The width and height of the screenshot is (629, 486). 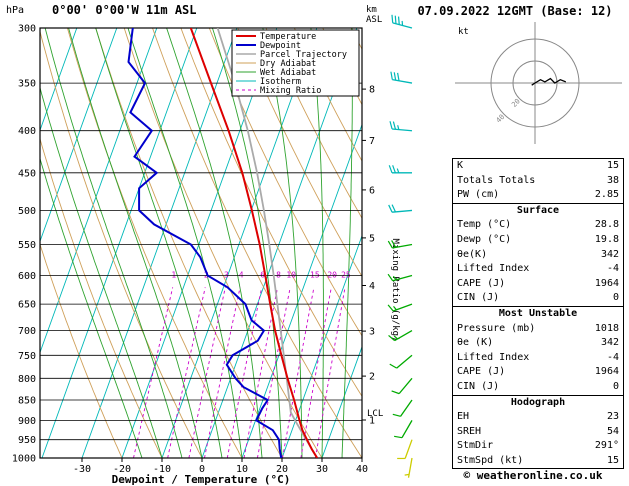 What do you see at coordinates (496, 328) in the screenshot?
I see `row-label: Pressure (mb)` at bounding box center [496, 328].